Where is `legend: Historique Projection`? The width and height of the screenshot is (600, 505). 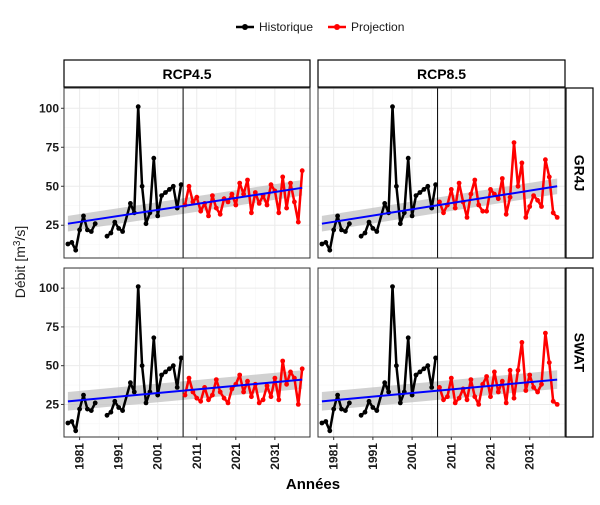
legend: Historique Projection is located at coordinates (320, 27).